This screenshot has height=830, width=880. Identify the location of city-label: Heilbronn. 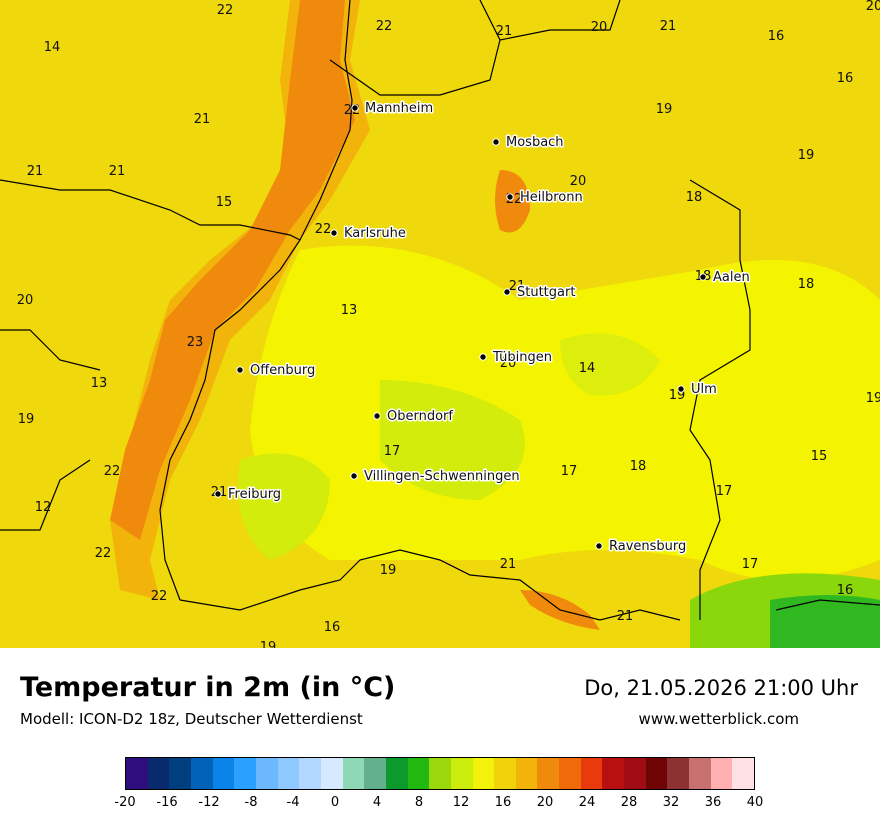
(551, 197).